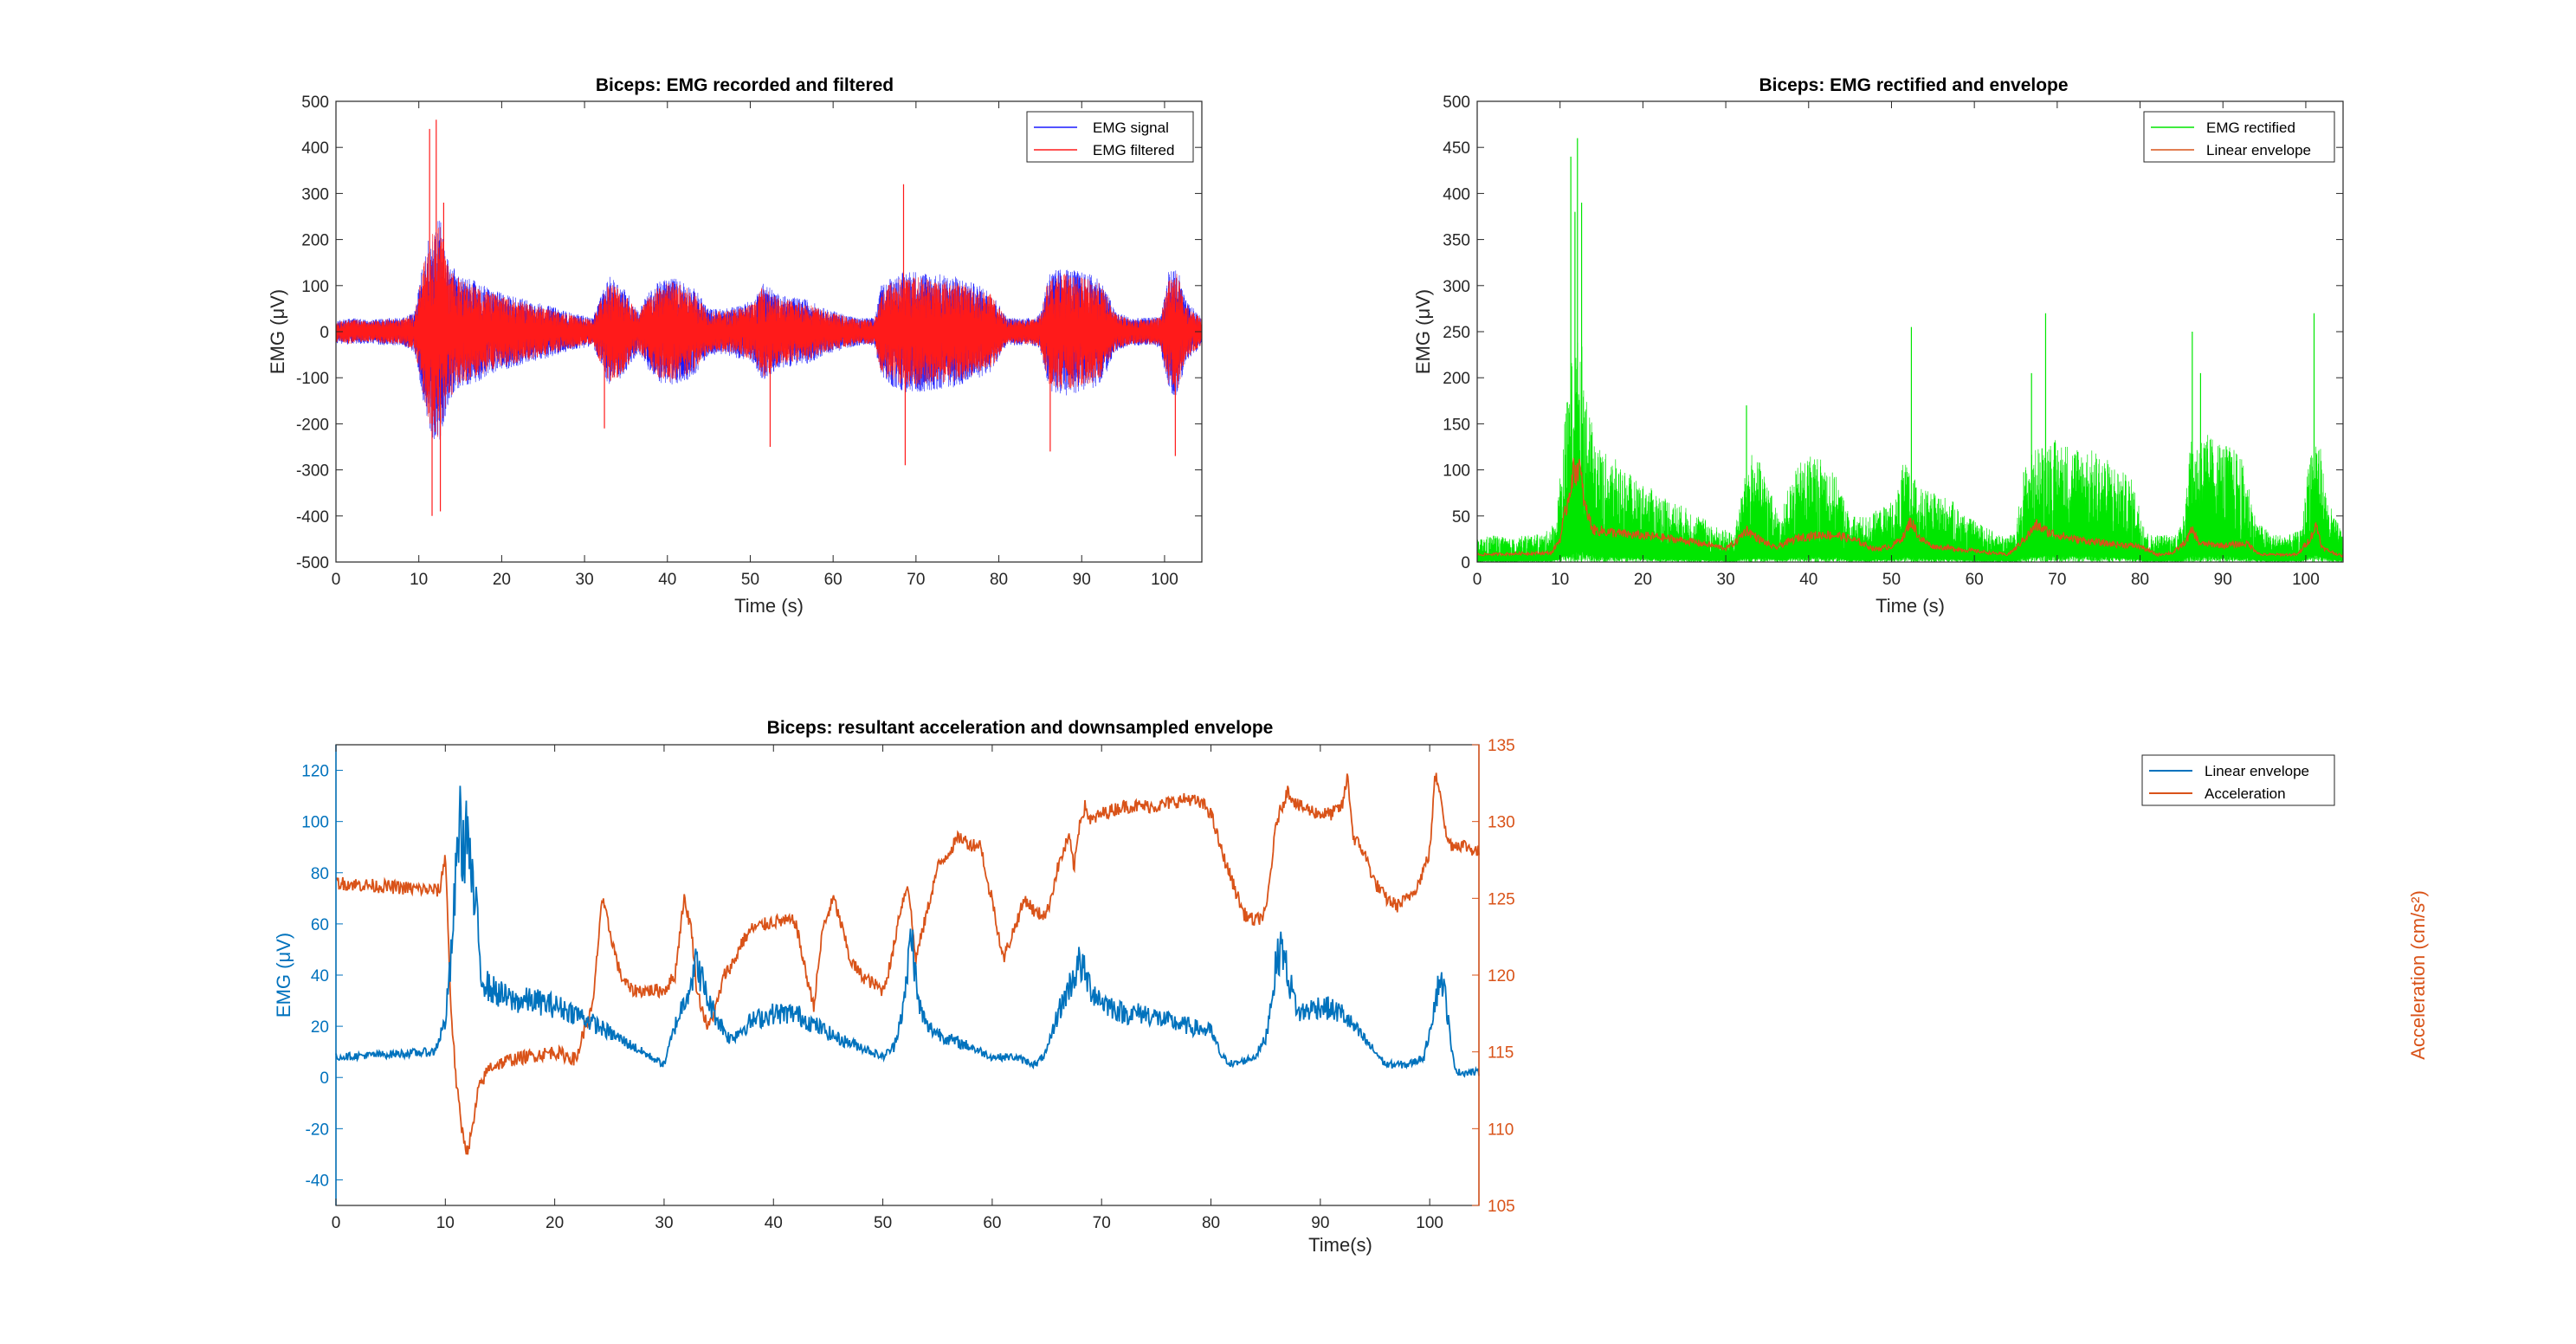  I want to click on y-tick-label: -400, so click(312, 517).